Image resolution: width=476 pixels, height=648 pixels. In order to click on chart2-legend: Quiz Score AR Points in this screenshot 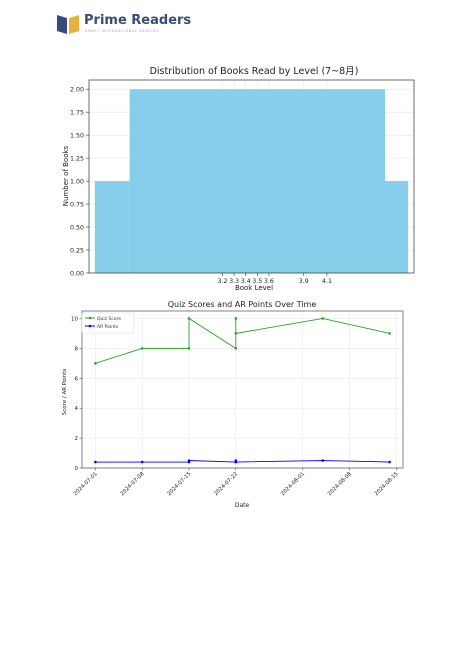, I will do `click(108, 323)`.